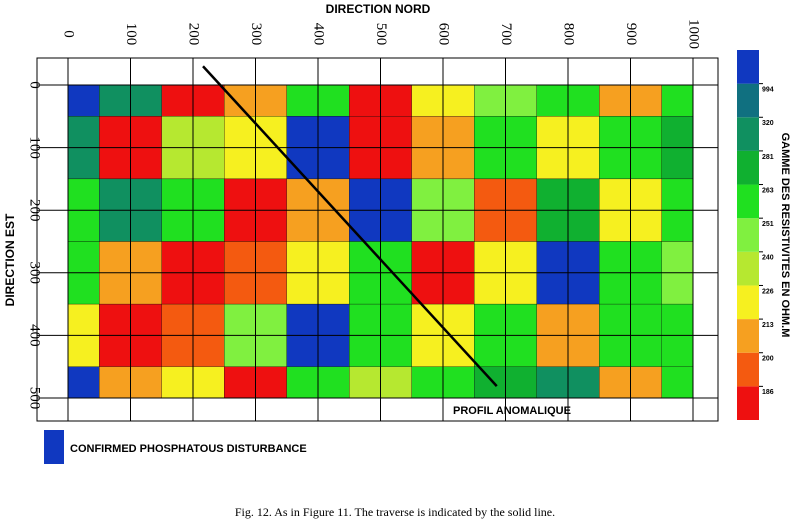 The height and width of the screenshot is (523, 790). What do you see at coordinates (768, 359) in the screenshot?
I see `colorbar-label: 200` at bounding box center [768, 359].